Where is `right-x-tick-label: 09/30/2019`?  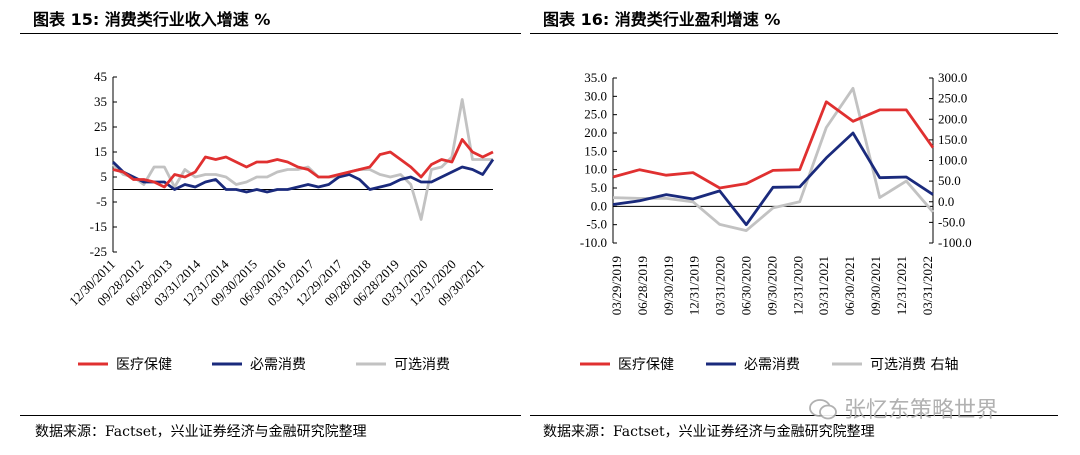 right-x-tick-label: 09/30/2019 is located at coordinates (668, 285).